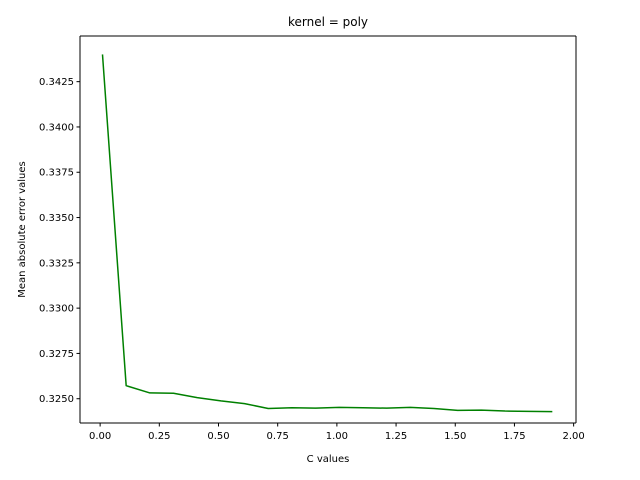 The height and width of the screenshot is (480, 640). What do you see at coordinates (396, 436) in the screenshot?
I see `x-tick-label: 1.25` at bounding box center [396, 436].